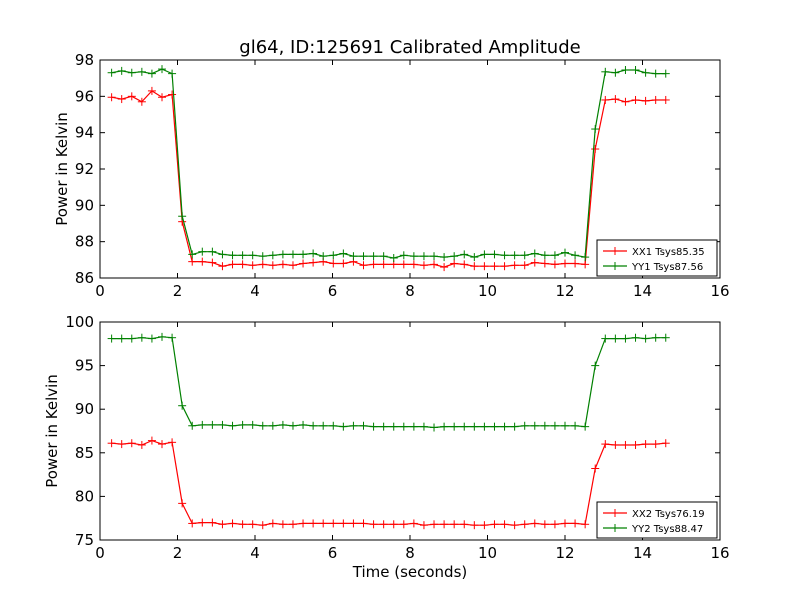 This screenshot has height=604, width=800. Describe the element at coordinates (52, 431) in the screenshot. I see `y-axis-label: Power in Kelvin` at that location.